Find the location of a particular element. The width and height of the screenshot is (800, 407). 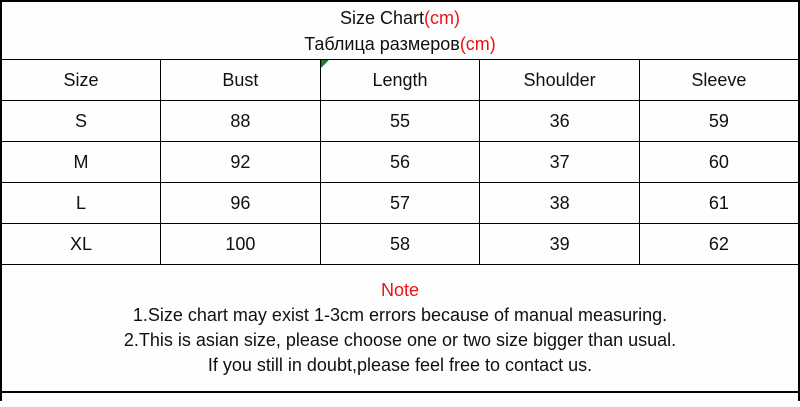

sleeve-cell: 59 is located at coordinates (719, 121).